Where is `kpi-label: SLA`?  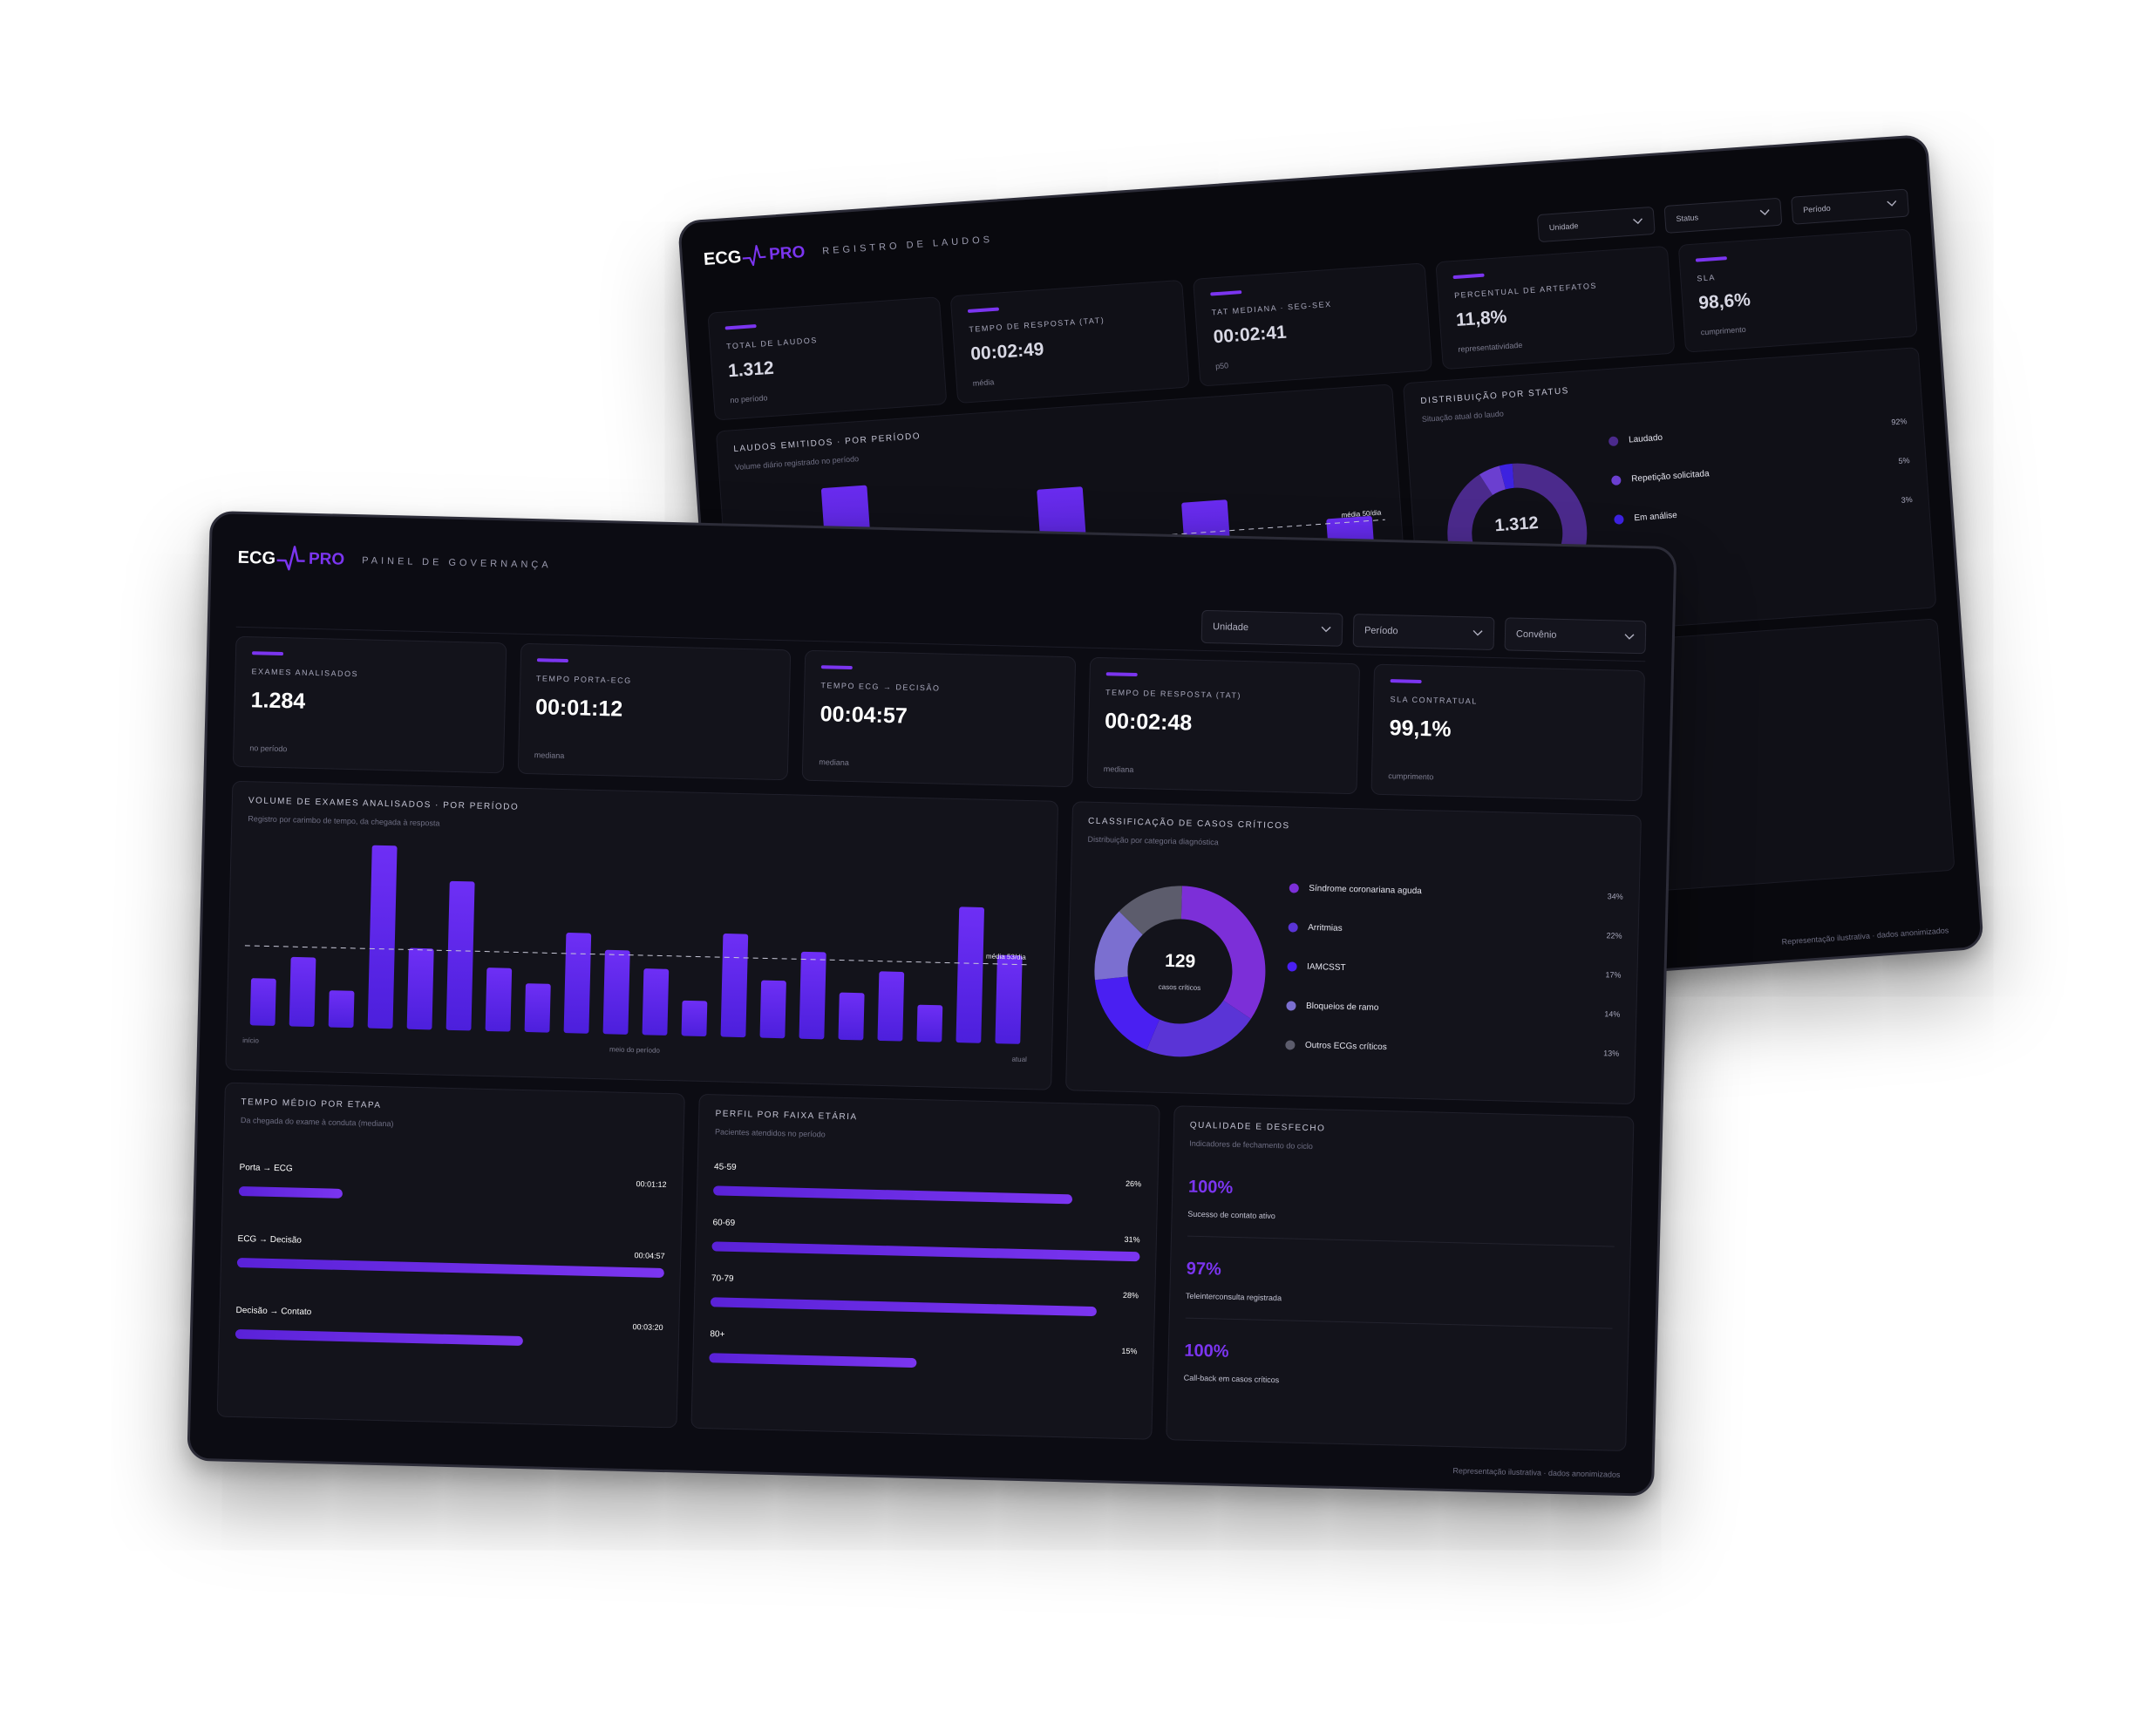
kpi-label: SLA is located at coordinates (1707, 278).